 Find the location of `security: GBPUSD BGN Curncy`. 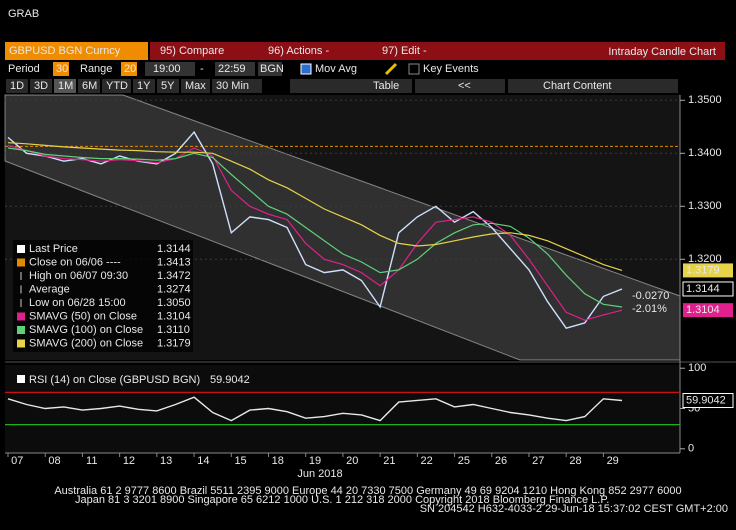

security: GBPUSD BGN Curncy is located at coordinates (65, 51).